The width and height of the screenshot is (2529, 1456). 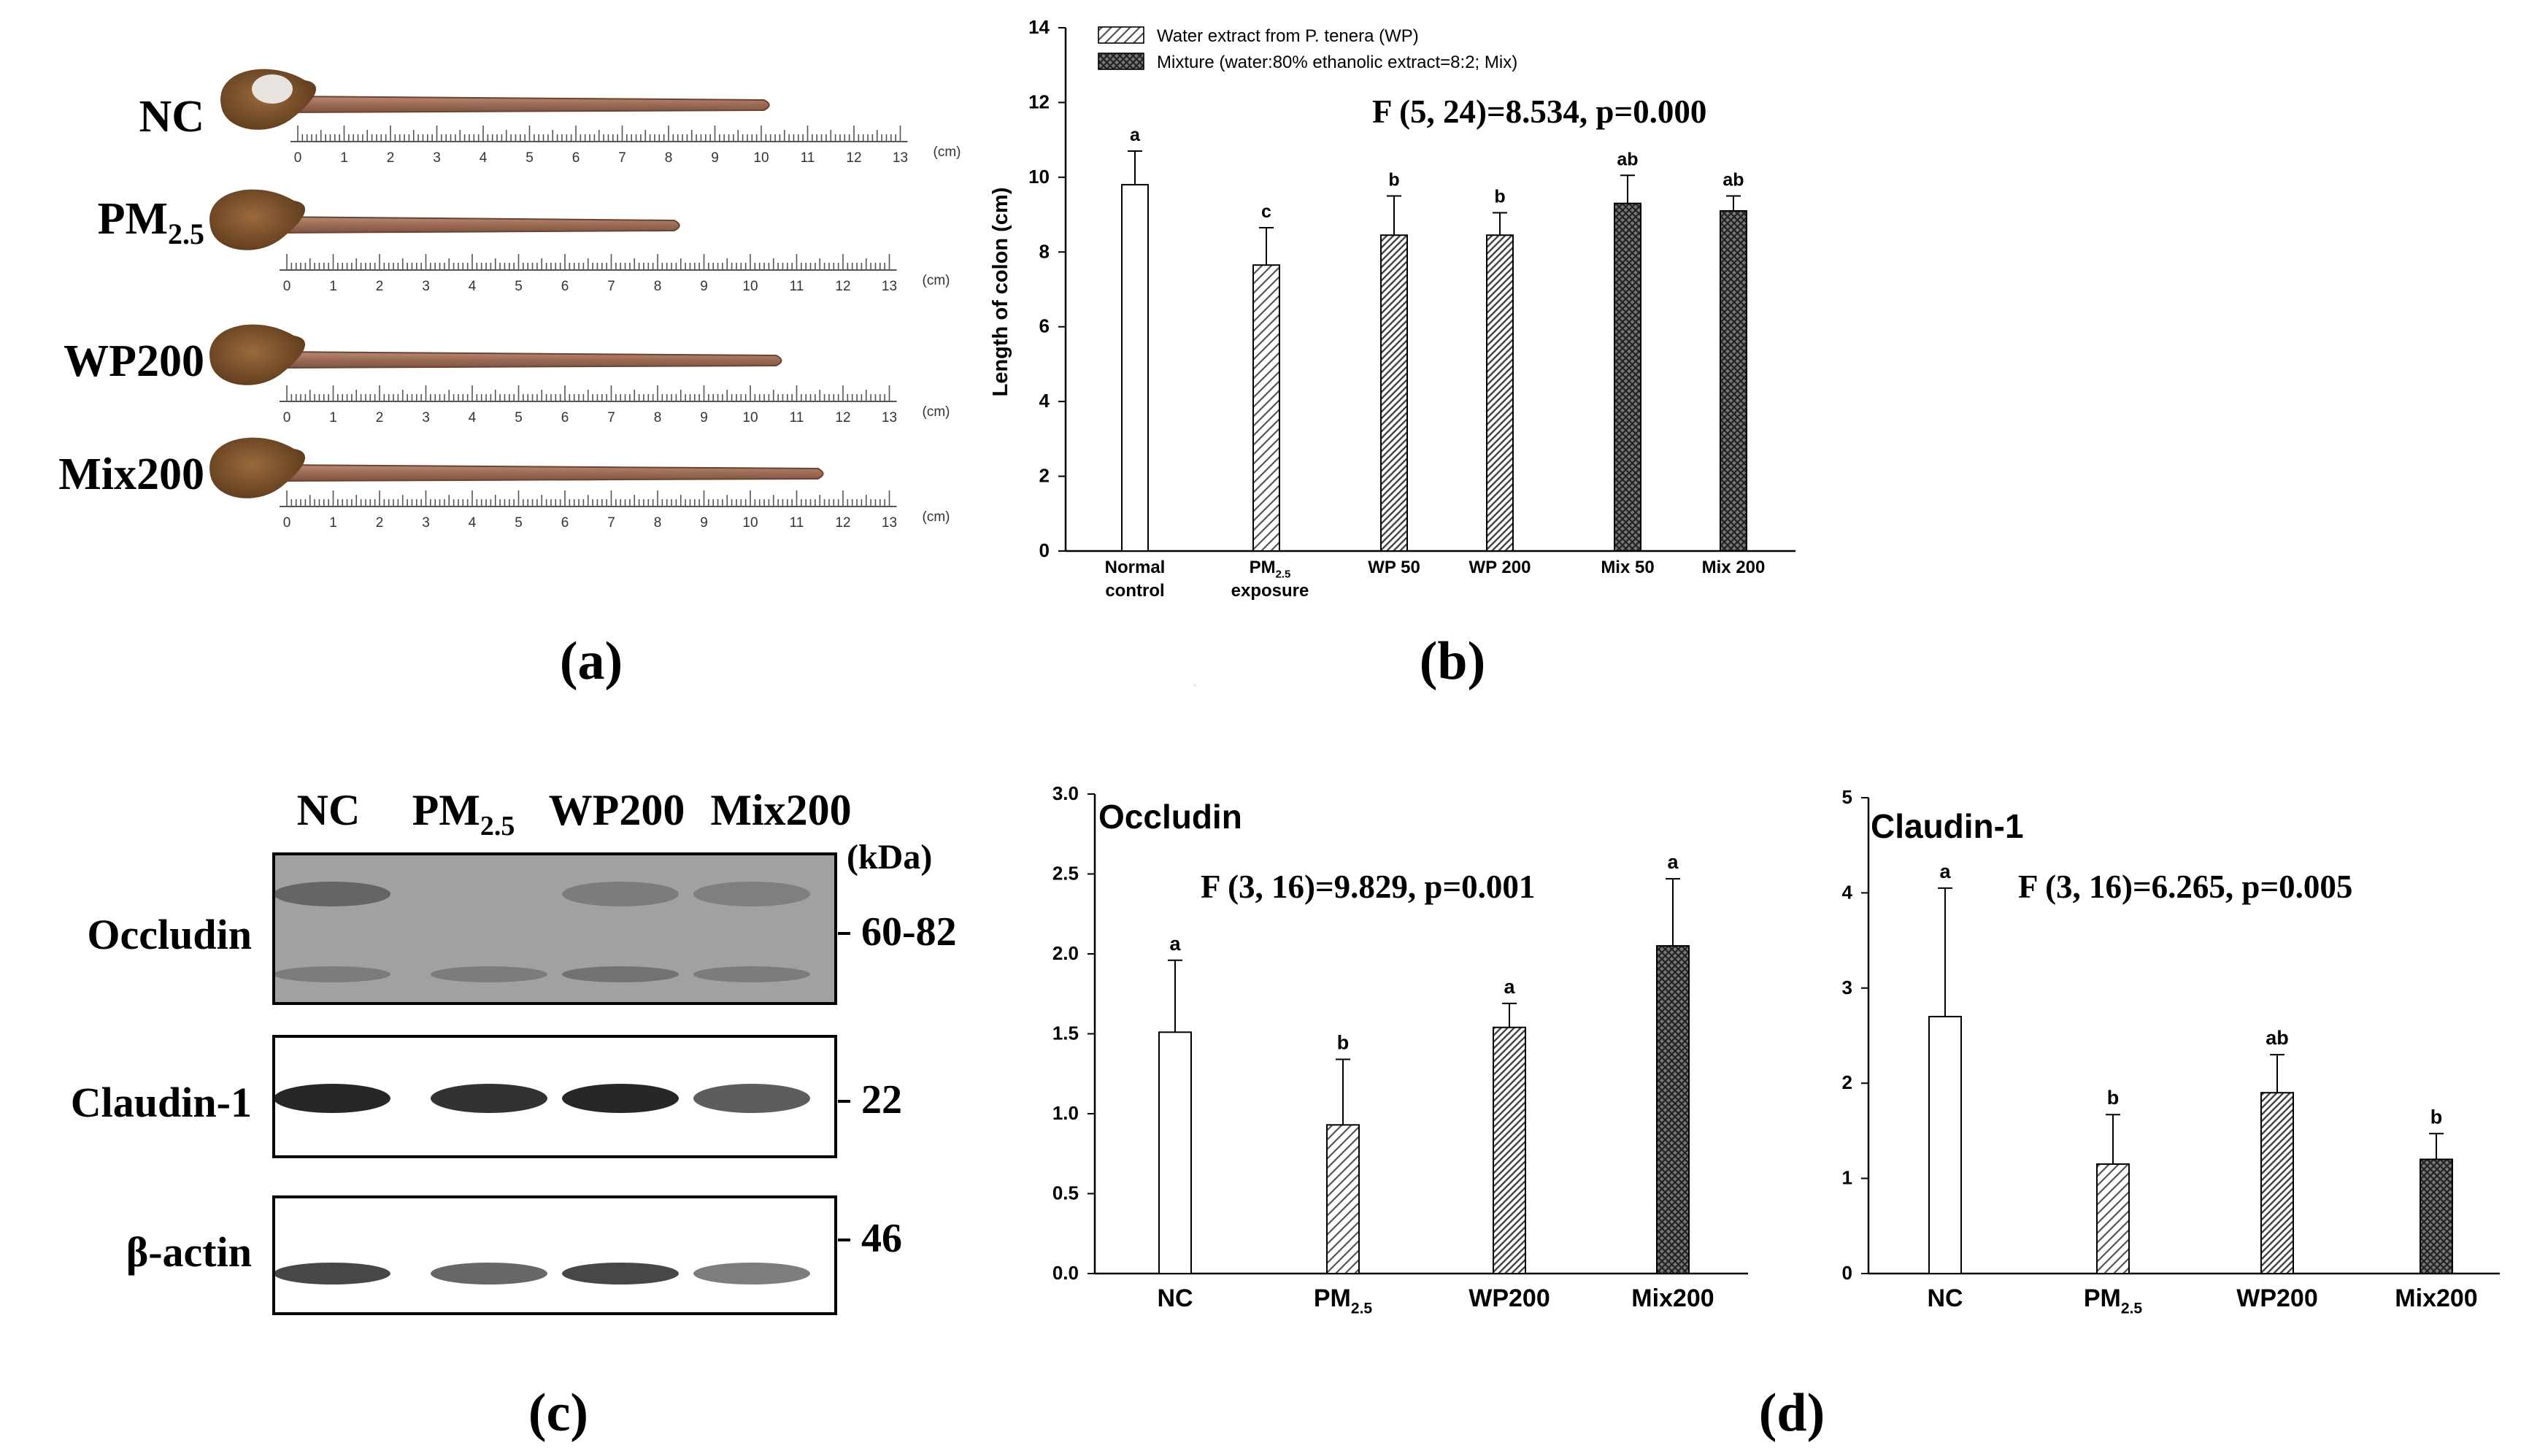 I want to click on lane-header: PM2.5, so click(x=463, y=814).